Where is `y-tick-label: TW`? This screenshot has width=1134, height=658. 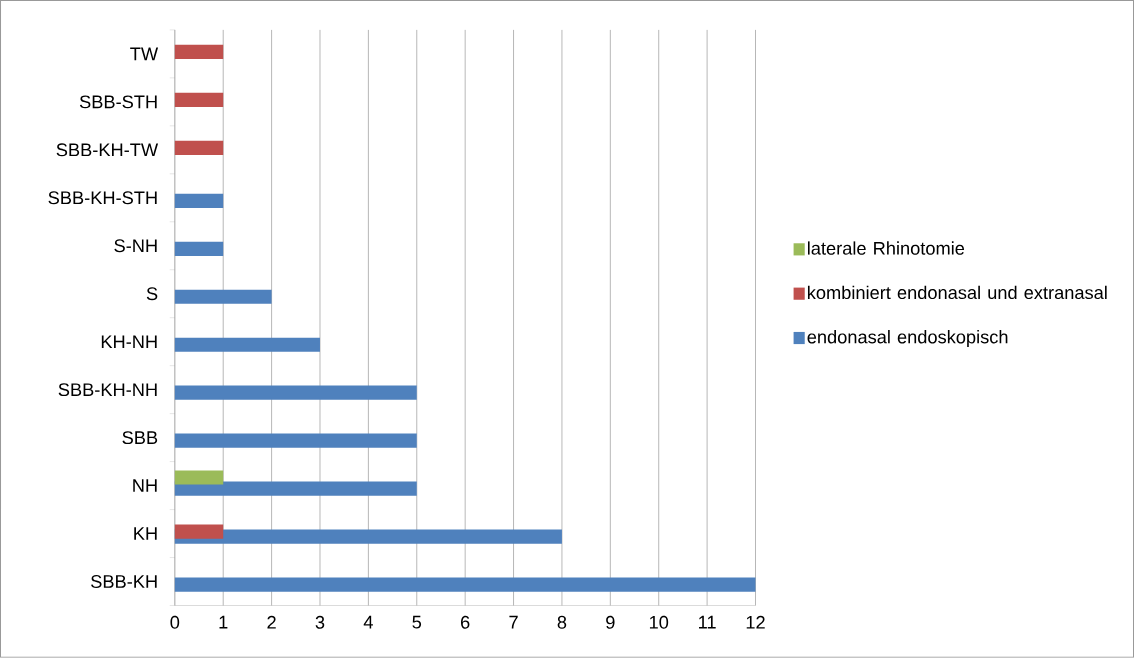
y-tick-label: TW is located at coordinates (144, 54).